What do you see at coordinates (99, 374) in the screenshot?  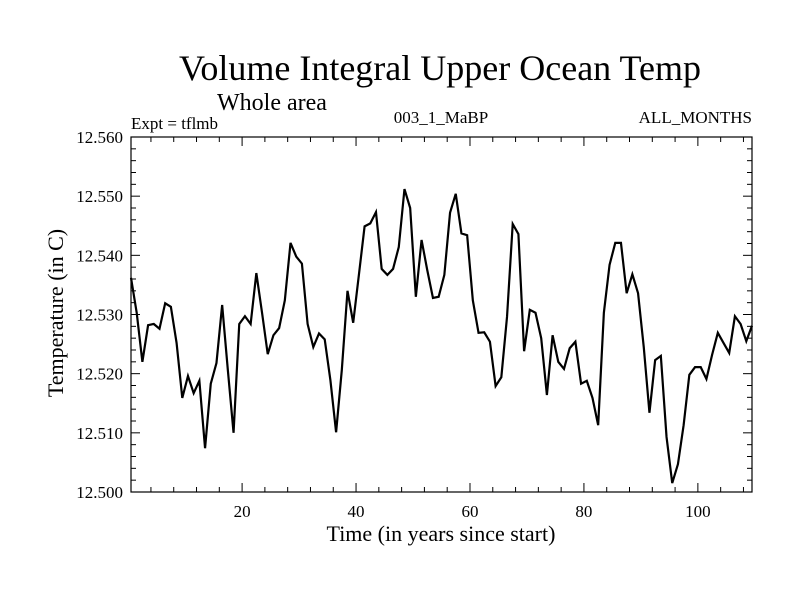 I see `y-tick-label: 12.520` at bounding box center [99, 374].